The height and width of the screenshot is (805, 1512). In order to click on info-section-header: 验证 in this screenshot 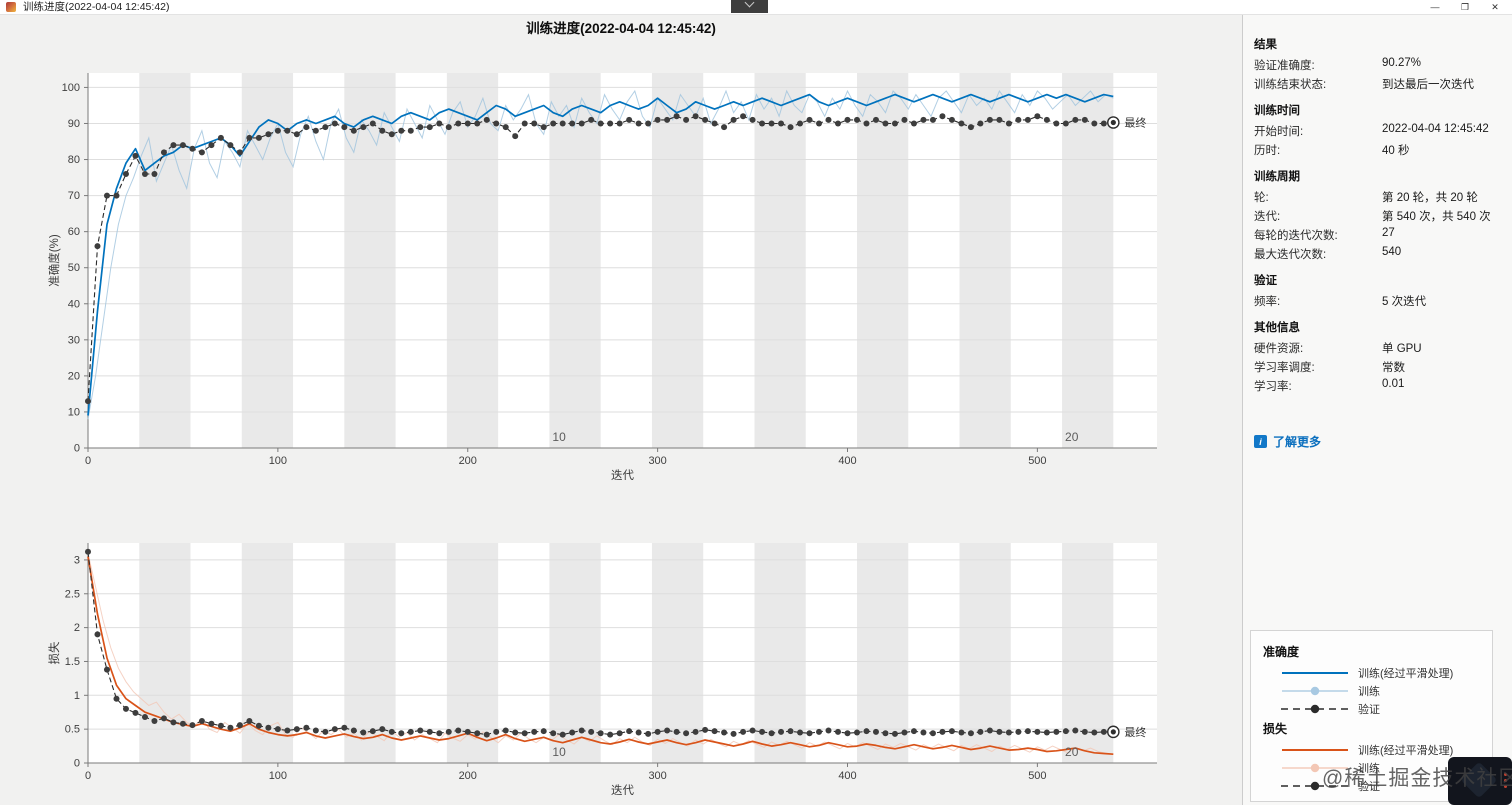, I will do `click(1265, 281)`.